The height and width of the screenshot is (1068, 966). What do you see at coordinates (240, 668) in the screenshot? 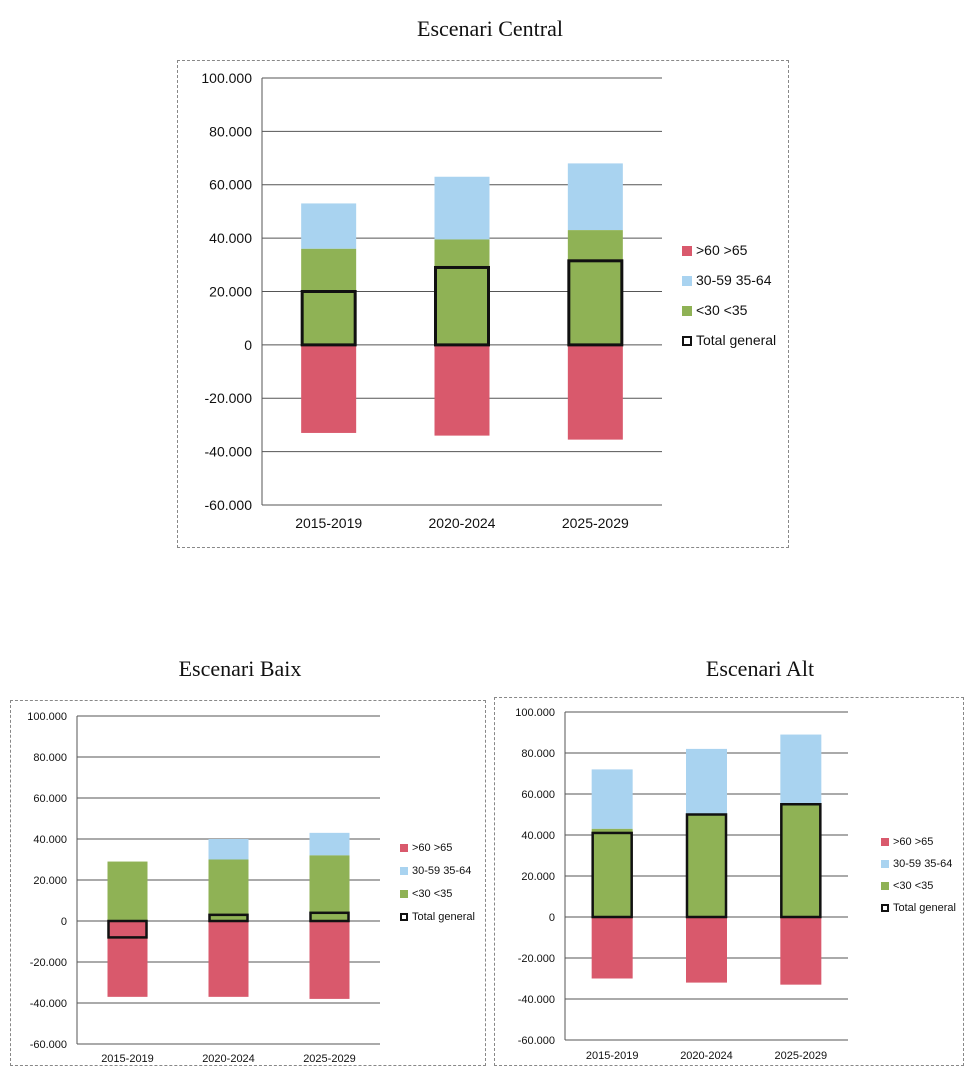
I see `chart-title-baix: Escenari Baix` at bounding box center [240, 668].